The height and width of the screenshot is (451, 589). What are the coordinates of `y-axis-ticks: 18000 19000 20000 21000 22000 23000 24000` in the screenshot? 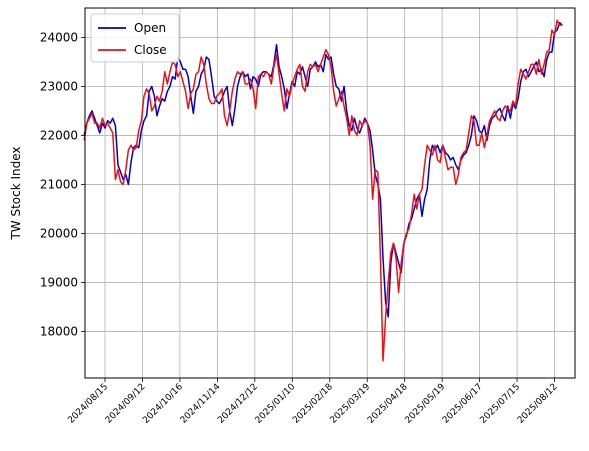 It's located at (62, 184).